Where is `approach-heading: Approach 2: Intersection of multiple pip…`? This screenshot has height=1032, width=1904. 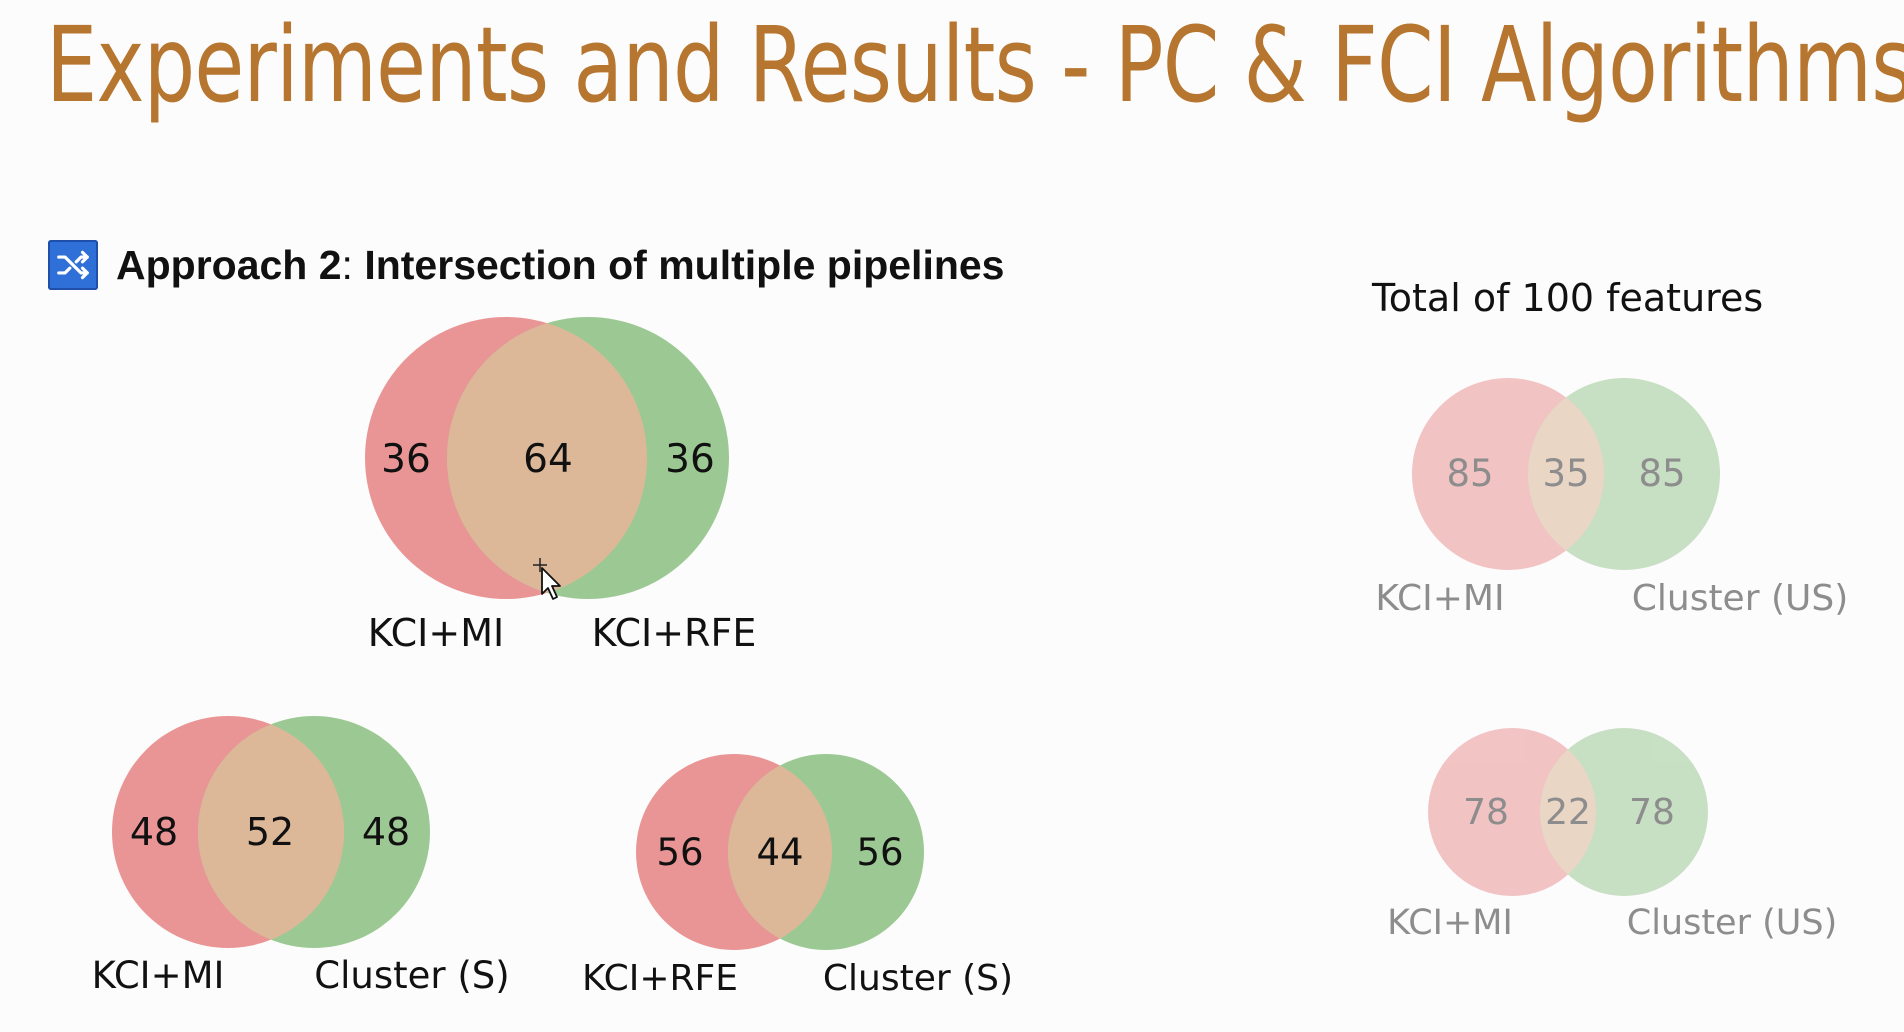
approach-heading: Approach 2: Intersection of multiple pip… is located at coordinates (526, 265).